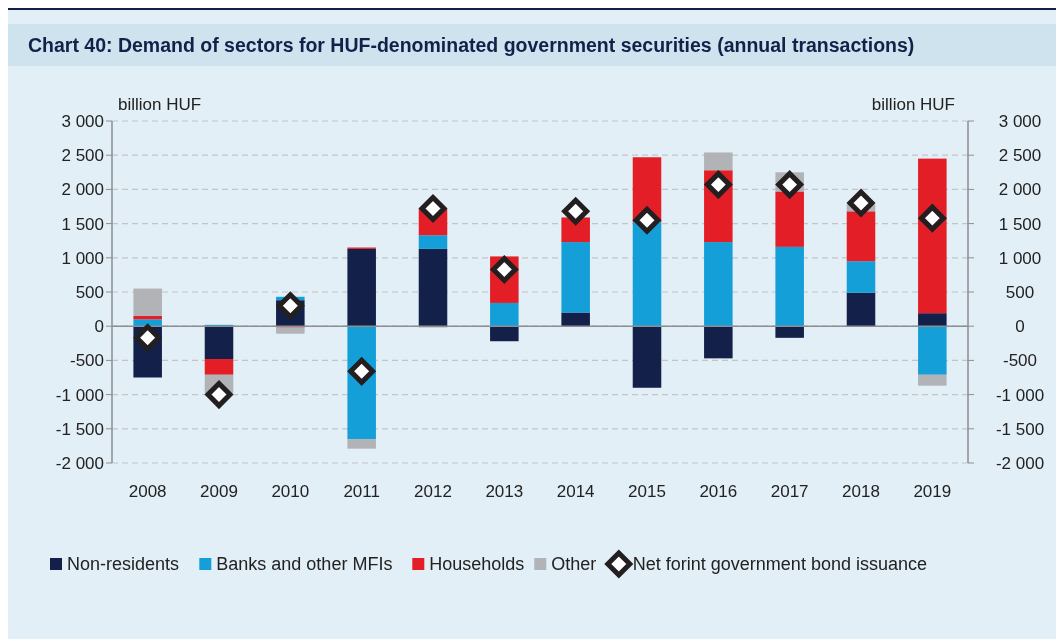 The height and width of the screenshot is (643, 1056). What do you see at coordinates (1020, 156) in the screenshot?
I see `y2-tick-label: 2 500` at bounding box center [1020, 156].